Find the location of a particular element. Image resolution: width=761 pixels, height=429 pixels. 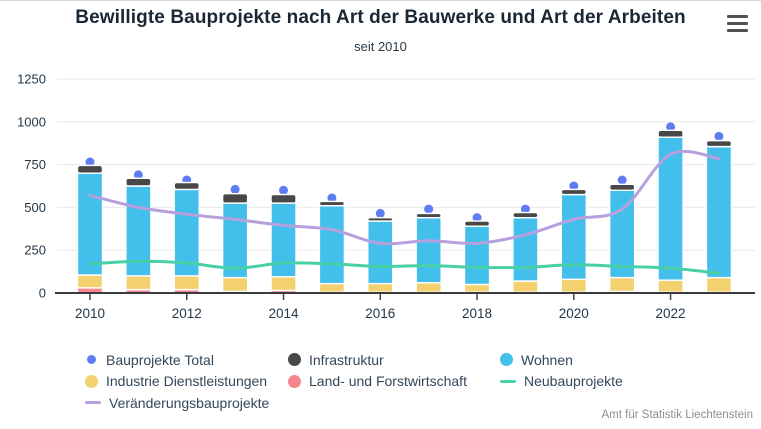

legend-label: Veränderungsbauprojekte is located at coordinates (189, 402).